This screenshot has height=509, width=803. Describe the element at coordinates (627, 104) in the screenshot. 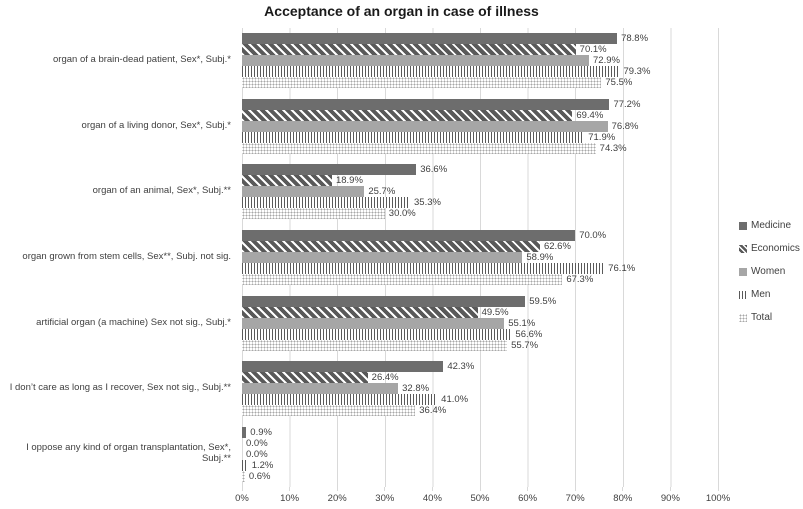

I see `value-label: 77.2%` at that location.